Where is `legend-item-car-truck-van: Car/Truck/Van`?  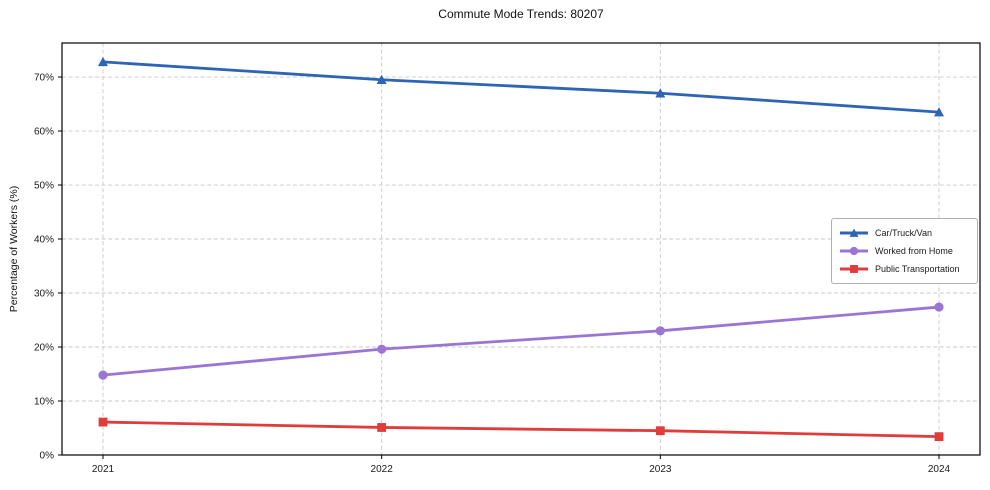
legend-item-car-truck-van: Car/Truck/Van is located at coordinates (905, 233).